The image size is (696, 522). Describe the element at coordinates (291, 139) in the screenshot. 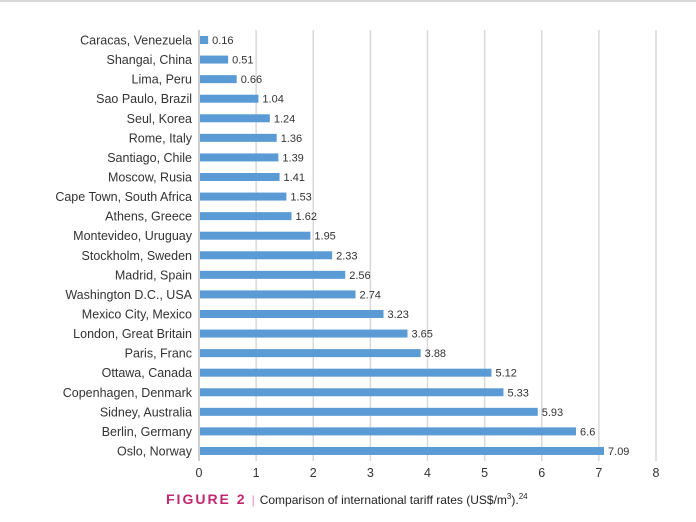

I see `data-label: 1.36` at that location.